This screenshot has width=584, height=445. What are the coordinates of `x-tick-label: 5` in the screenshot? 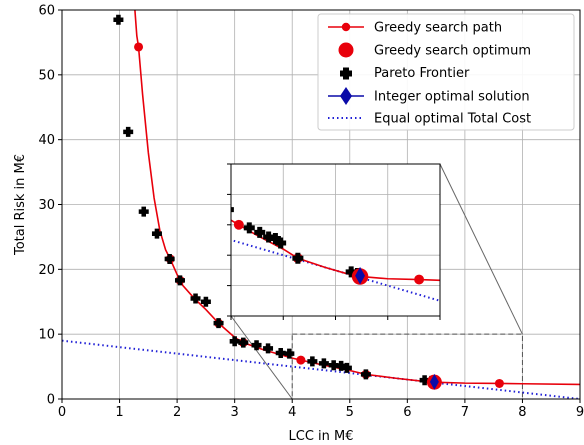 It's located at (350, 412).